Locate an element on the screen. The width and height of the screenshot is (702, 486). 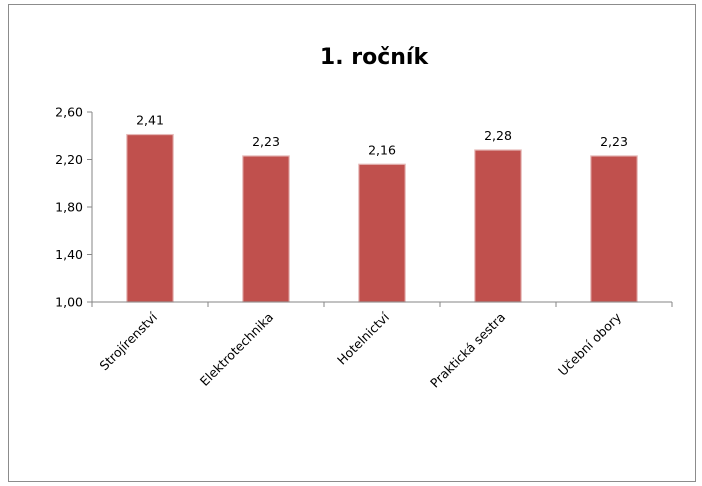
y-tick-label: 1,00 is located at coordinates (69, 302).